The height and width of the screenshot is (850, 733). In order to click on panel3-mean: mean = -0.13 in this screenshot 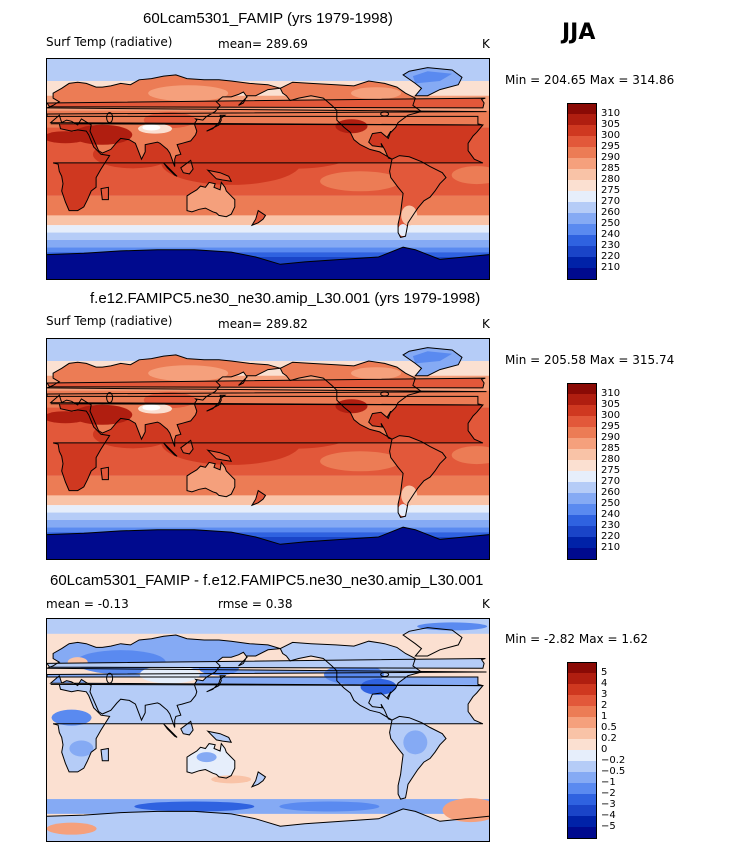, I will do `click(87, 604)`.